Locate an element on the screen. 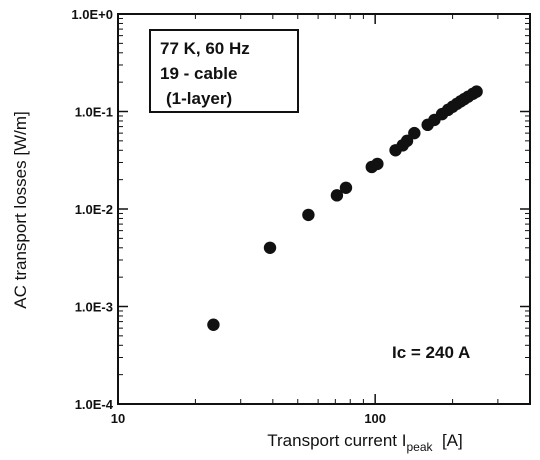 This screenshot has width=540, height=460. x-axis-label: Transport current Ipeak [A] is located at coordinates (364, 442).